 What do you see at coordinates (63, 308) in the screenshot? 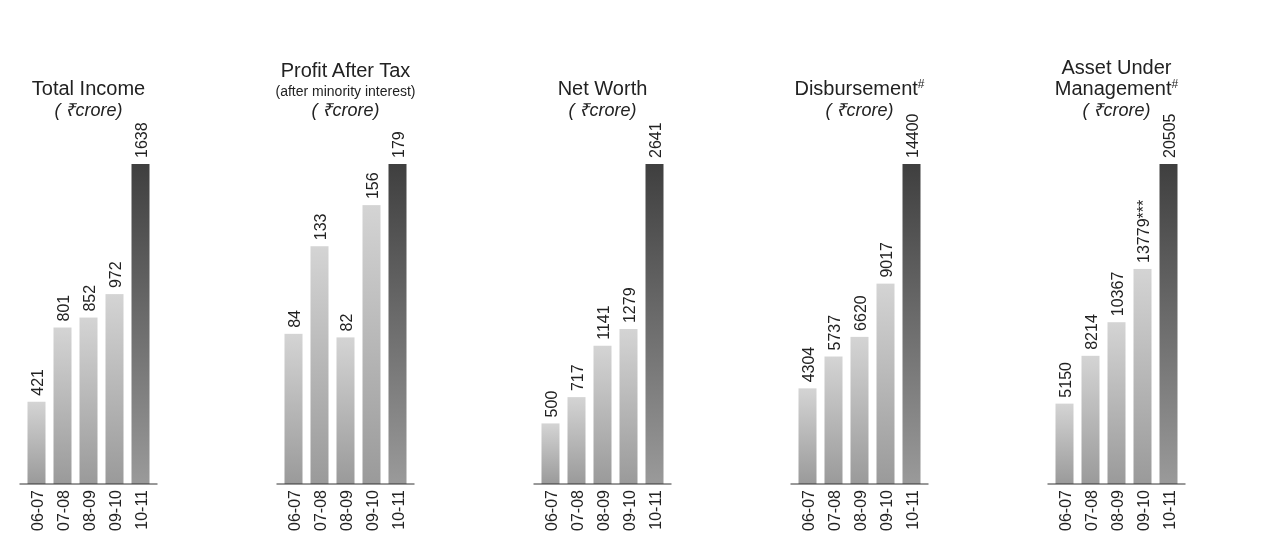
I see `data-label: 801` at bounding box center [63, 308].